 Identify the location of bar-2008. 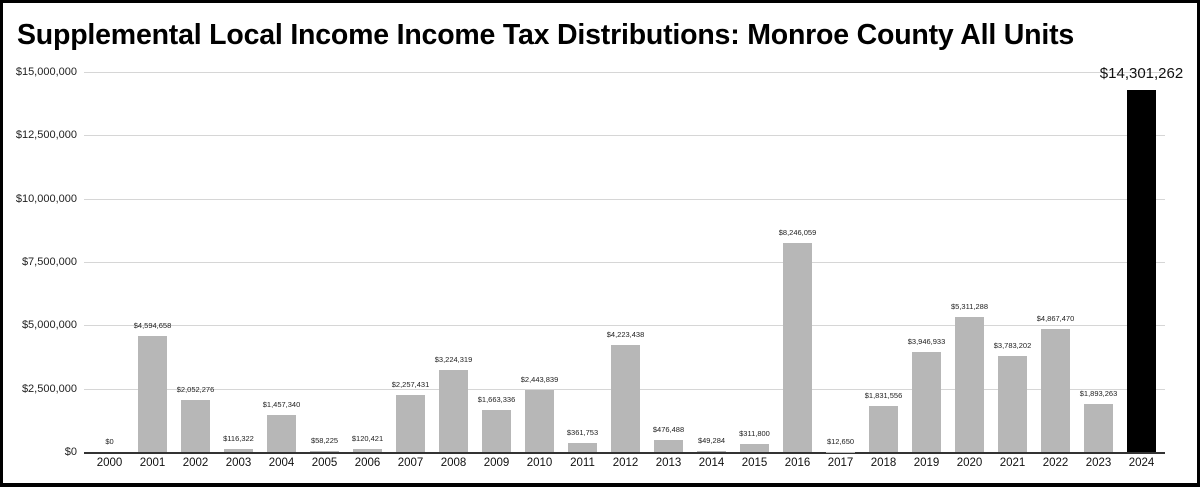
(453, 411).